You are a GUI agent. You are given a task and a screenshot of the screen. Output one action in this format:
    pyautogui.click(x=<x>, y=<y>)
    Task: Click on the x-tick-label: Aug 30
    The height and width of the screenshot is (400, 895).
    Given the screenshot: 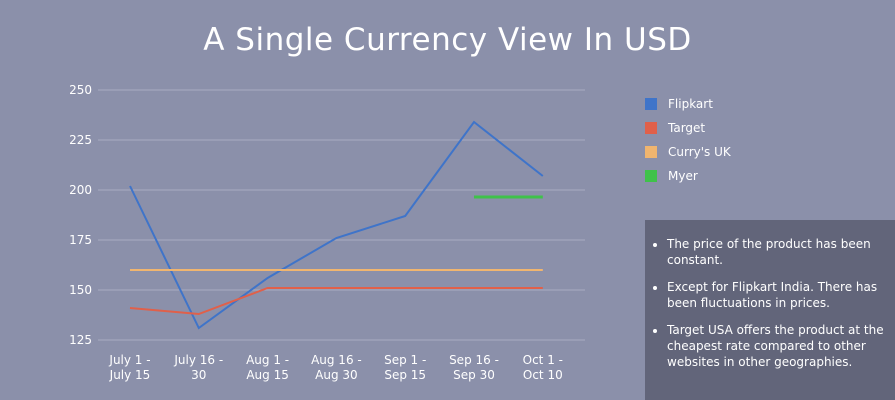 What is the action you would take?
    pyautogui.click(x=336, y=375)
    